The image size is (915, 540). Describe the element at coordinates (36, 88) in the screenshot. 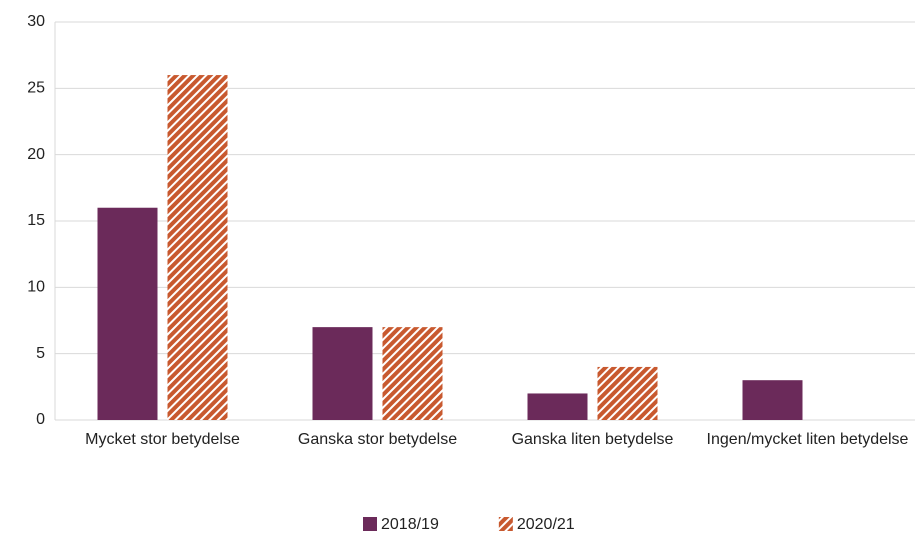

I see `y-tick-label: 25` at that location.